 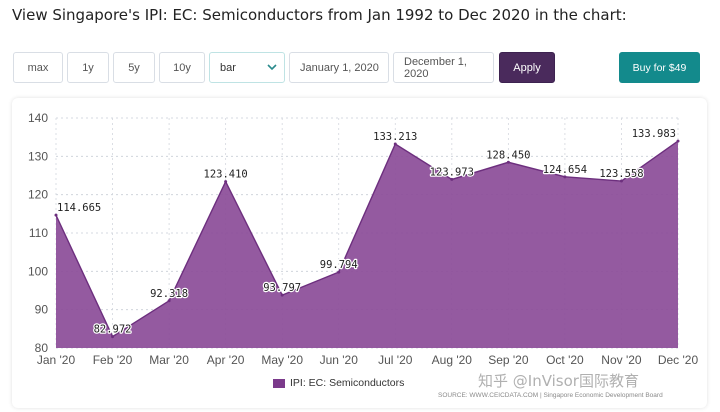 What do you see at coordinates (678, 360) in the screenshot?
I see `x-tick-label: Dec '20` at bounding box center [678, 360].